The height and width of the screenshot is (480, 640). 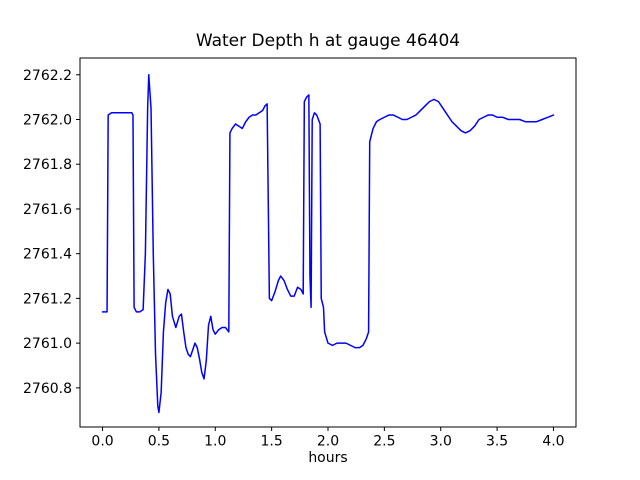 What do you see at coordinates (328, 41) in the screenshot?
I see `chart-title: Water Depth h at gauge 46404` at bounding box center [328, 41].